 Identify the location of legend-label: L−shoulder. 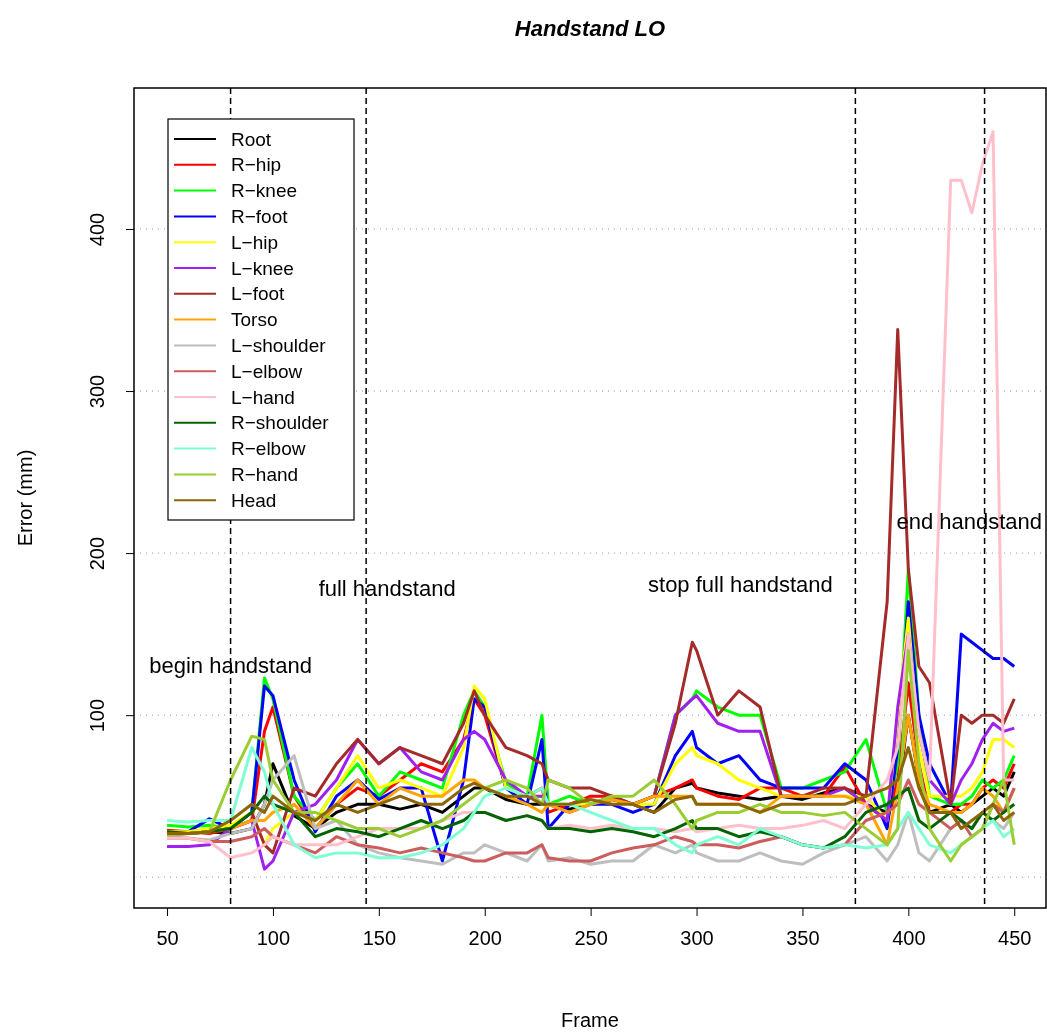
(279, 346).